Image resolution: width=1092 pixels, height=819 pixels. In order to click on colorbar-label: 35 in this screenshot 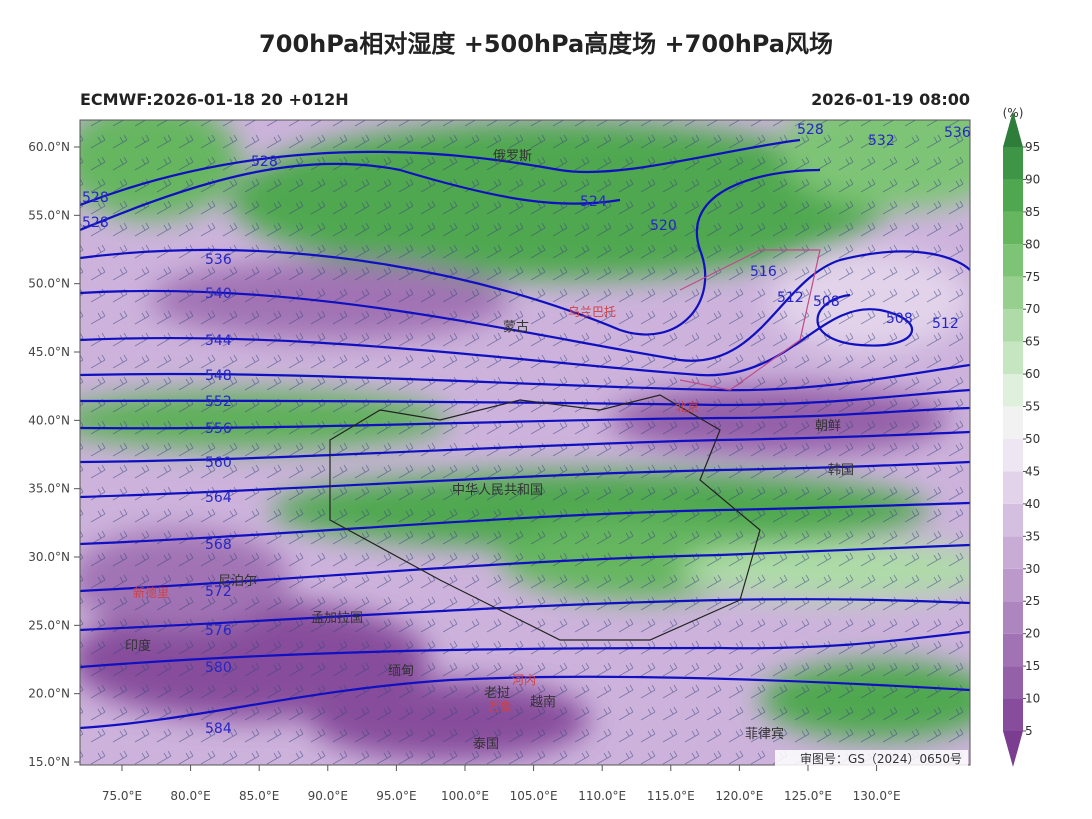, I will do `click(1032, 536)`.